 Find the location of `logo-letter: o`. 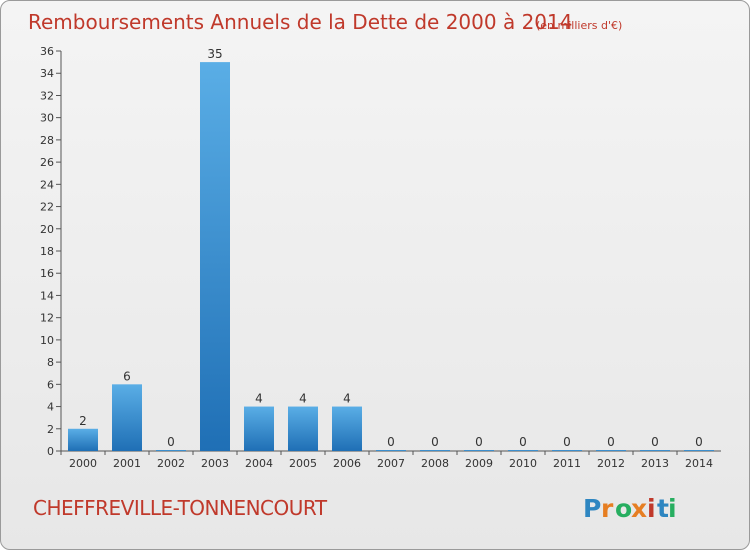

logo-letter: o is located at coordinates (623, 508).